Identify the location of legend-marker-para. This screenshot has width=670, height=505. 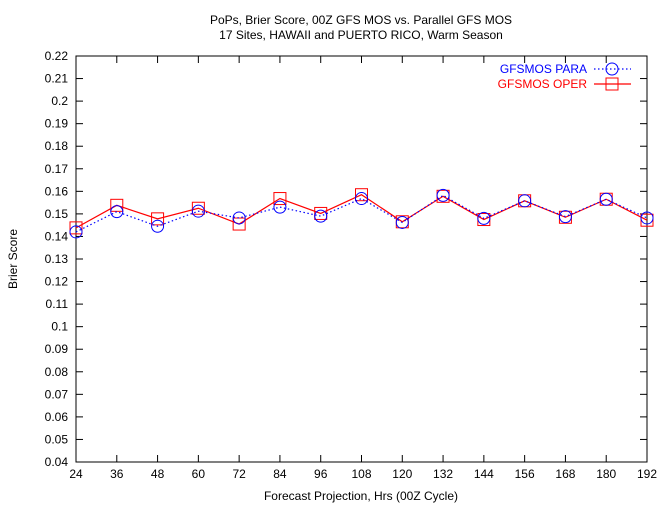
(612, 69).